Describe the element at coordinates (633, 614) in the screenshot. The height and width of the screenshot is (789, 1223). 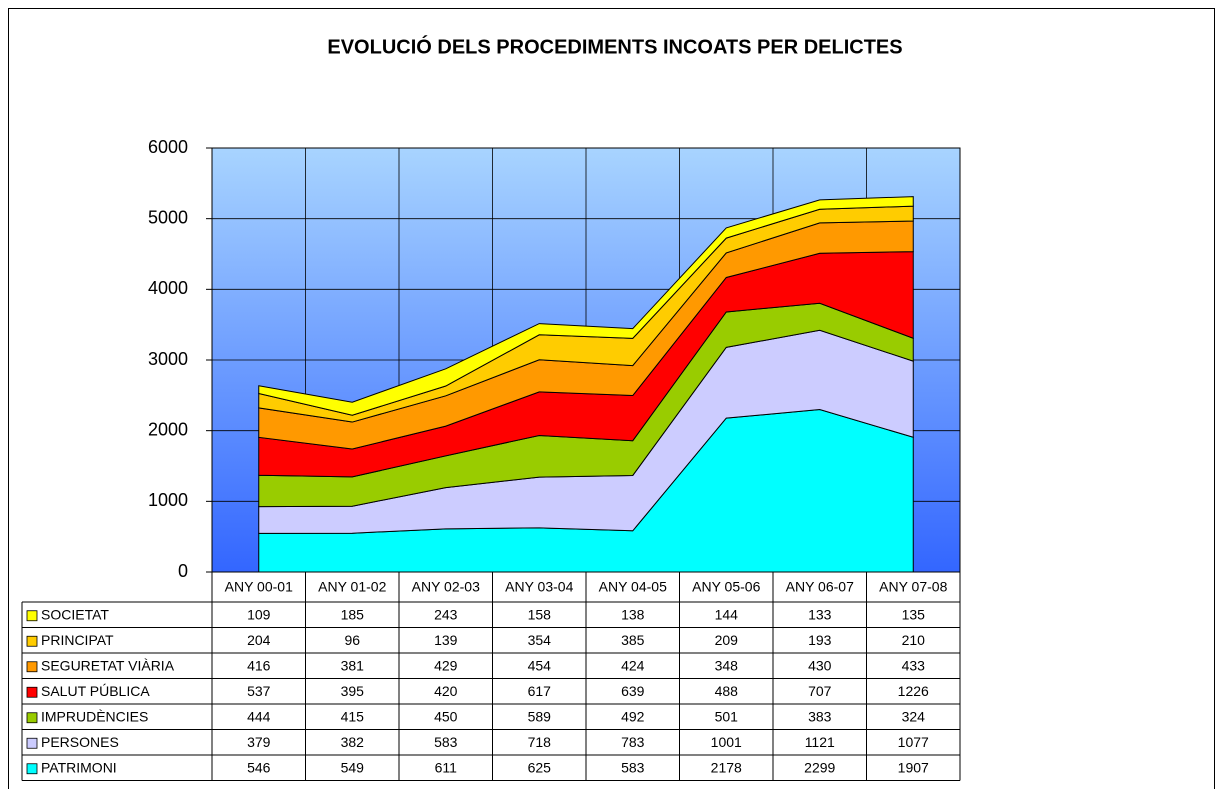
I see `table-value: 138` at that location.